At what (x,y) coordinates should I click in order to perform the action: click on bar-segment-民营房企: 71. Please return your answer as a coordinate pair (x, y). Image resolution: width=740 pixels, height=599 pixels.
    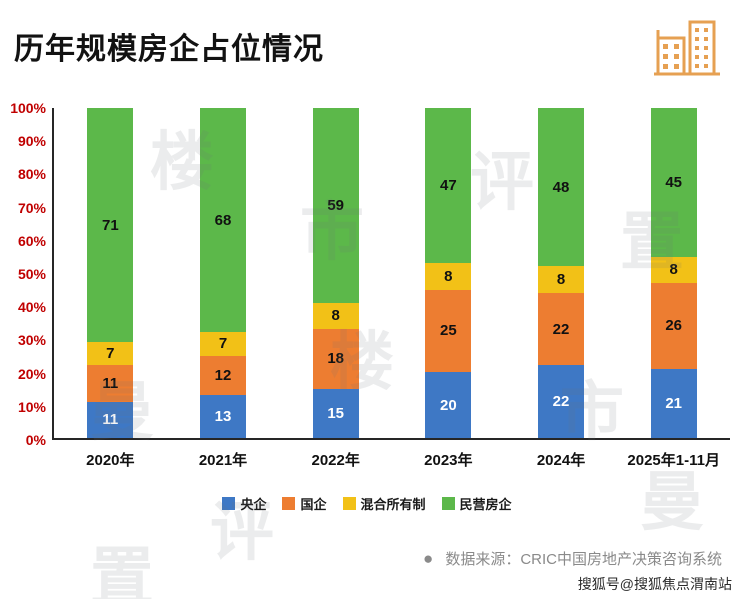
    Looking at the image, I should click on (110, 225).